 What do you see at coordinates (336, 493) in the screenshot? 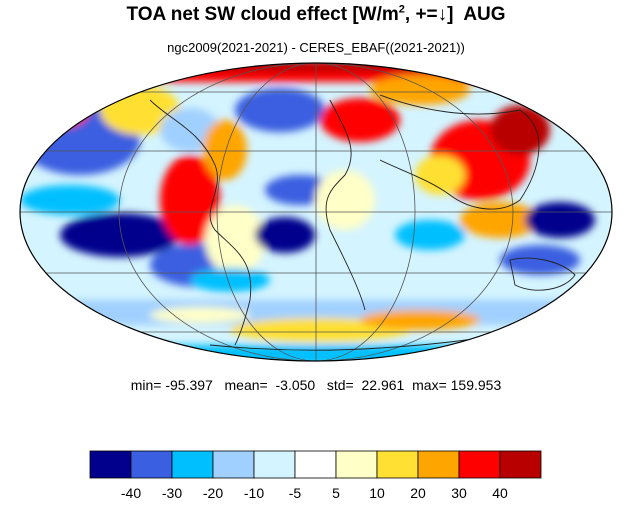
I see `colorbar-tick-label: 5` at bounding box center [336, 493].